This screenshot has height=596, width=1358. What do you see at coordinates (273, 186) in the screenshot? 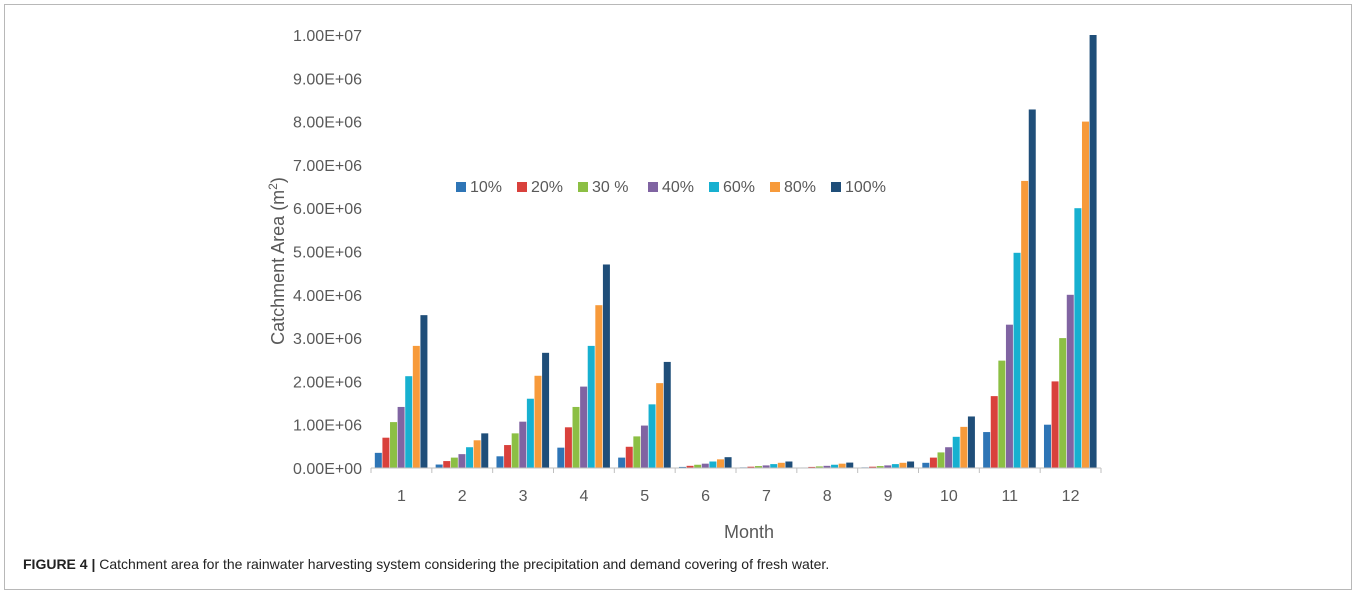
I see `y-axis-title-sup: 2` at bounding box center [273, 186].